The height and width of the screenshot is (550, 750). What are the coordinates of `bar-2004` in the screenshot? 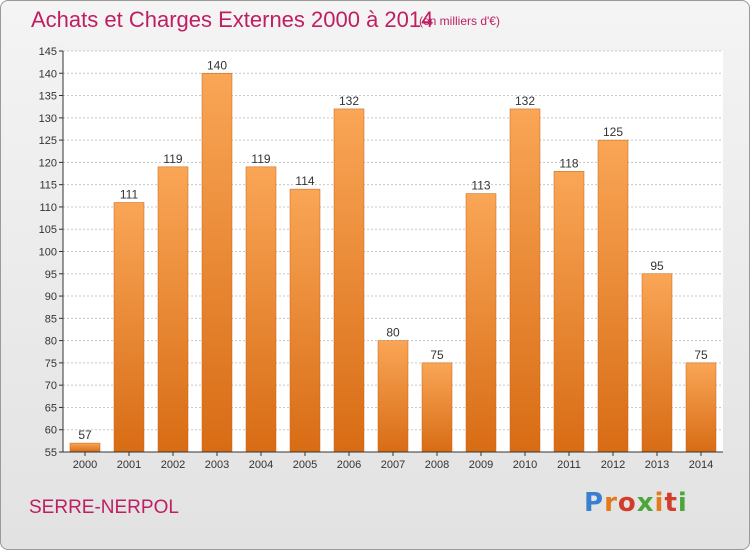 It's located at (261, 309).